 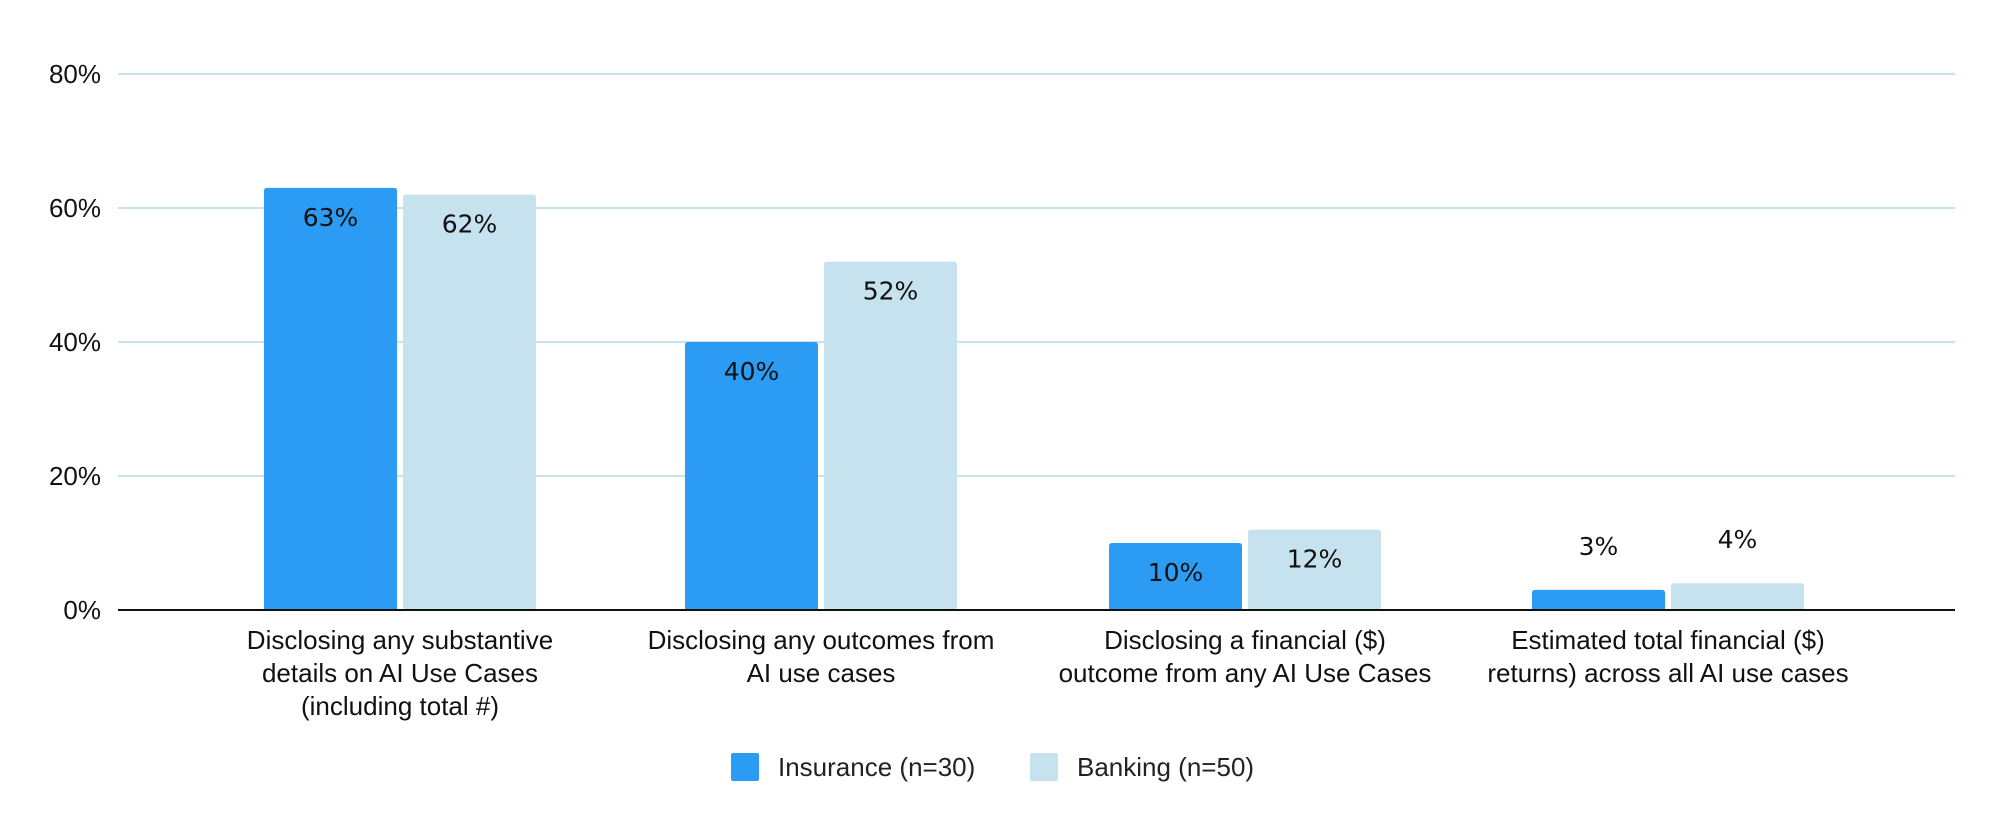 I want to click on category-label: details on AI Use Cases, so click(x=400, y=673).